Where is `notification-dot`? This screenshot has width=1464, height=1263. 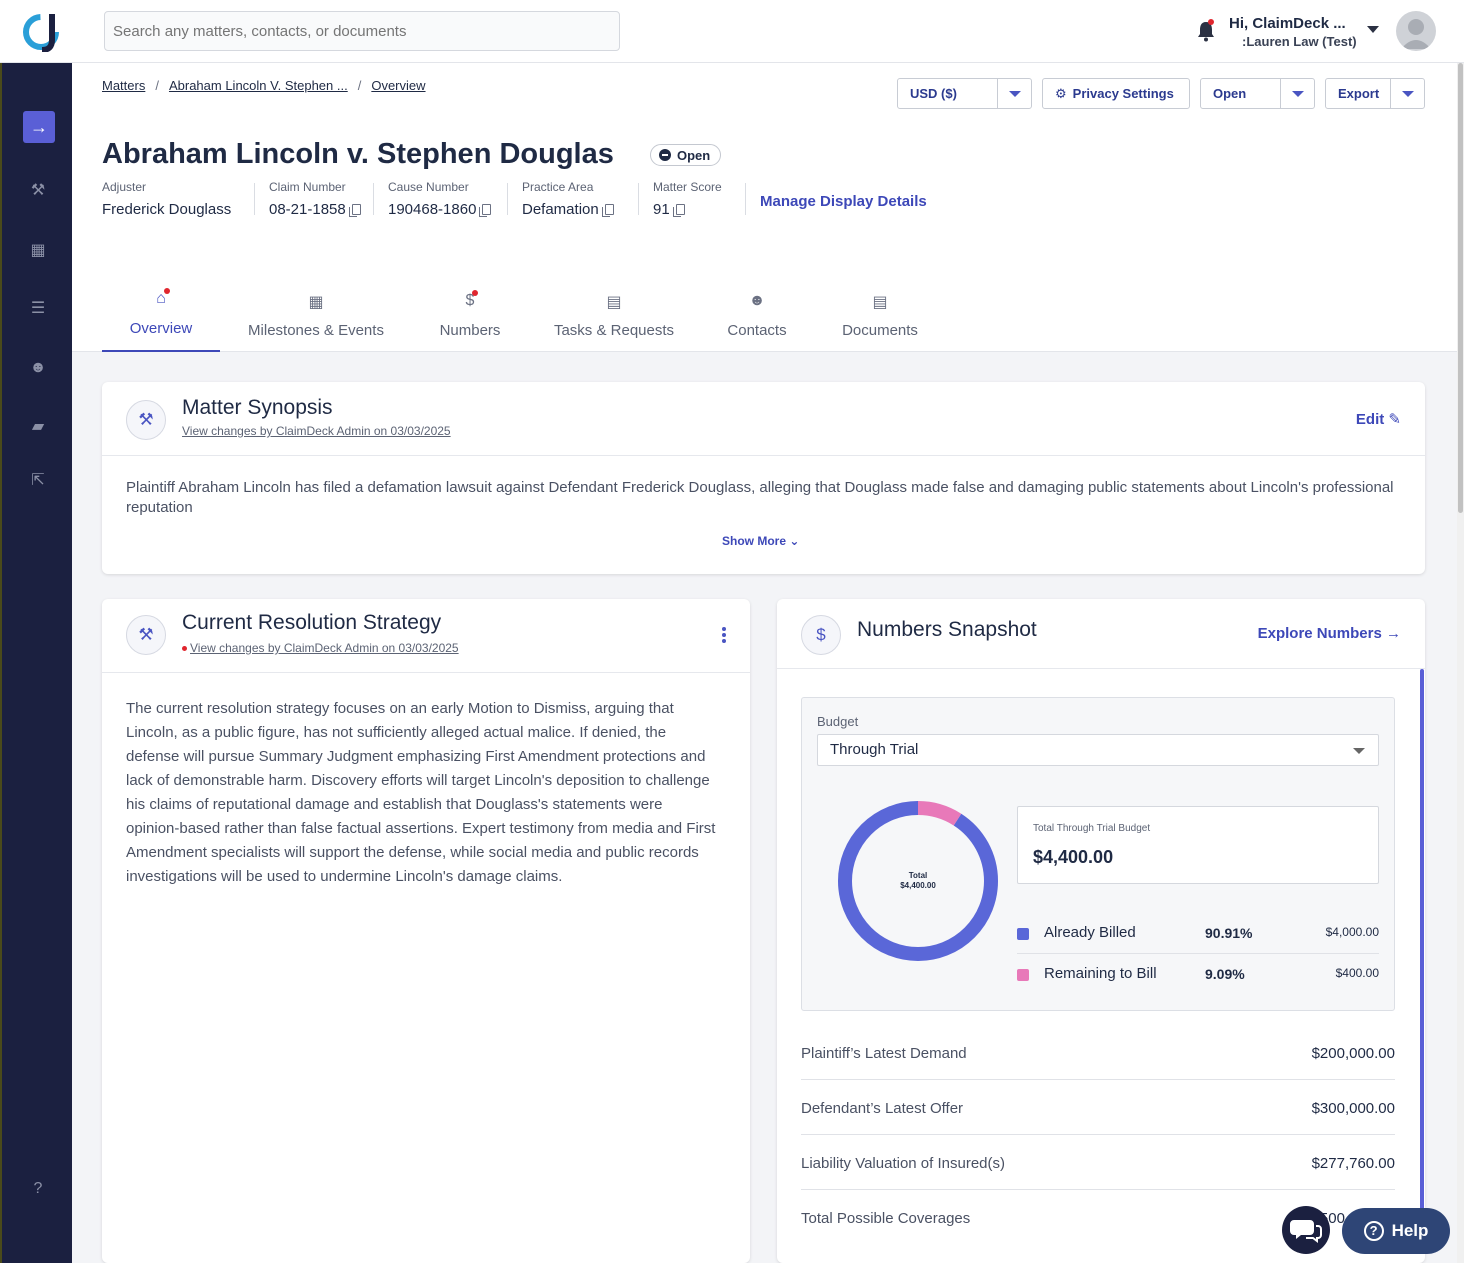
notification-dot is located at coordinates (1211, 22).